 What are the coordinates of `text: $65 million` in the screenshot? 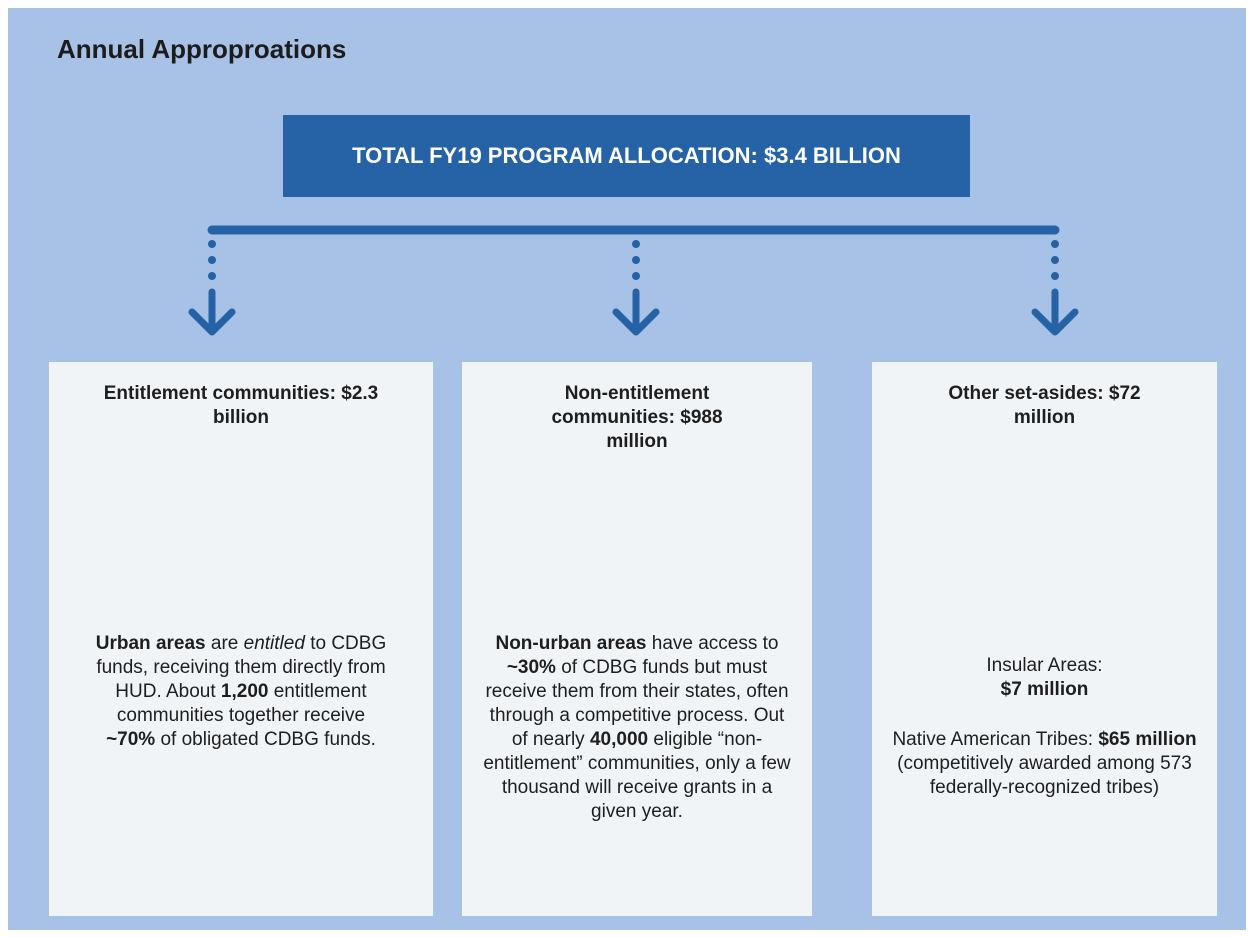 It's located at (1147, 739).